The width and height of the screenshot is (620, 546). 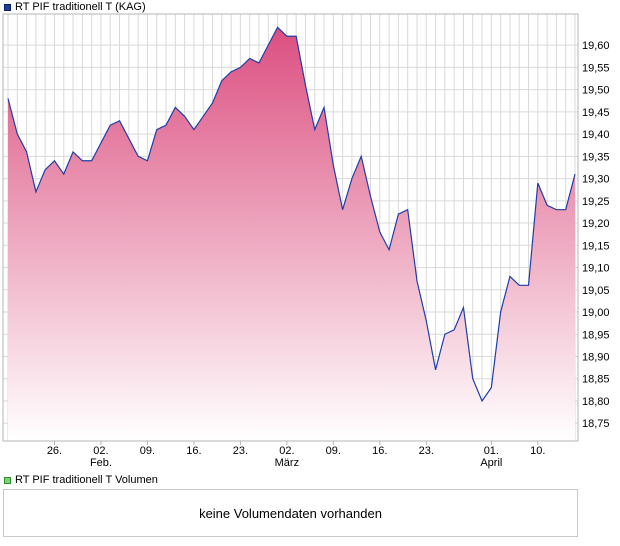 I want to click on volume-legend: RT PIF traditionell T Volumen, so click(x=81, y=480).